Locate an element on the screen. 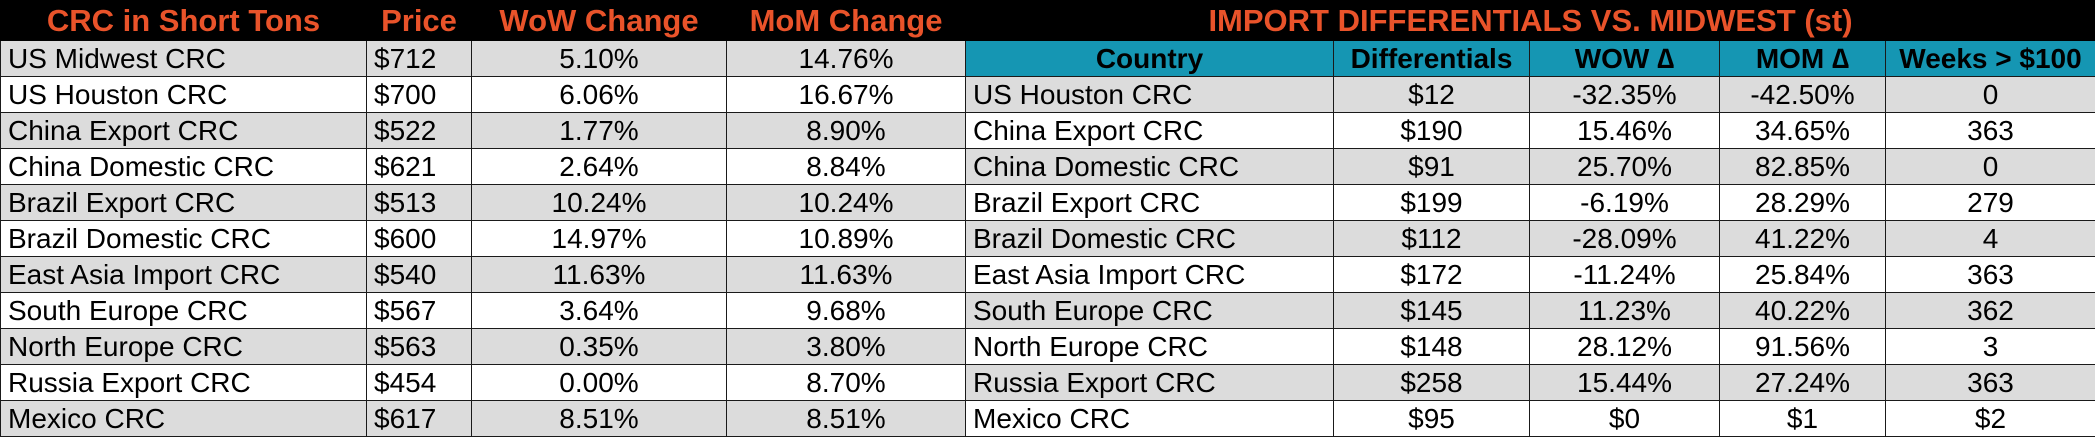  cell-diff: $91 is located at coordinates (1431, 166).